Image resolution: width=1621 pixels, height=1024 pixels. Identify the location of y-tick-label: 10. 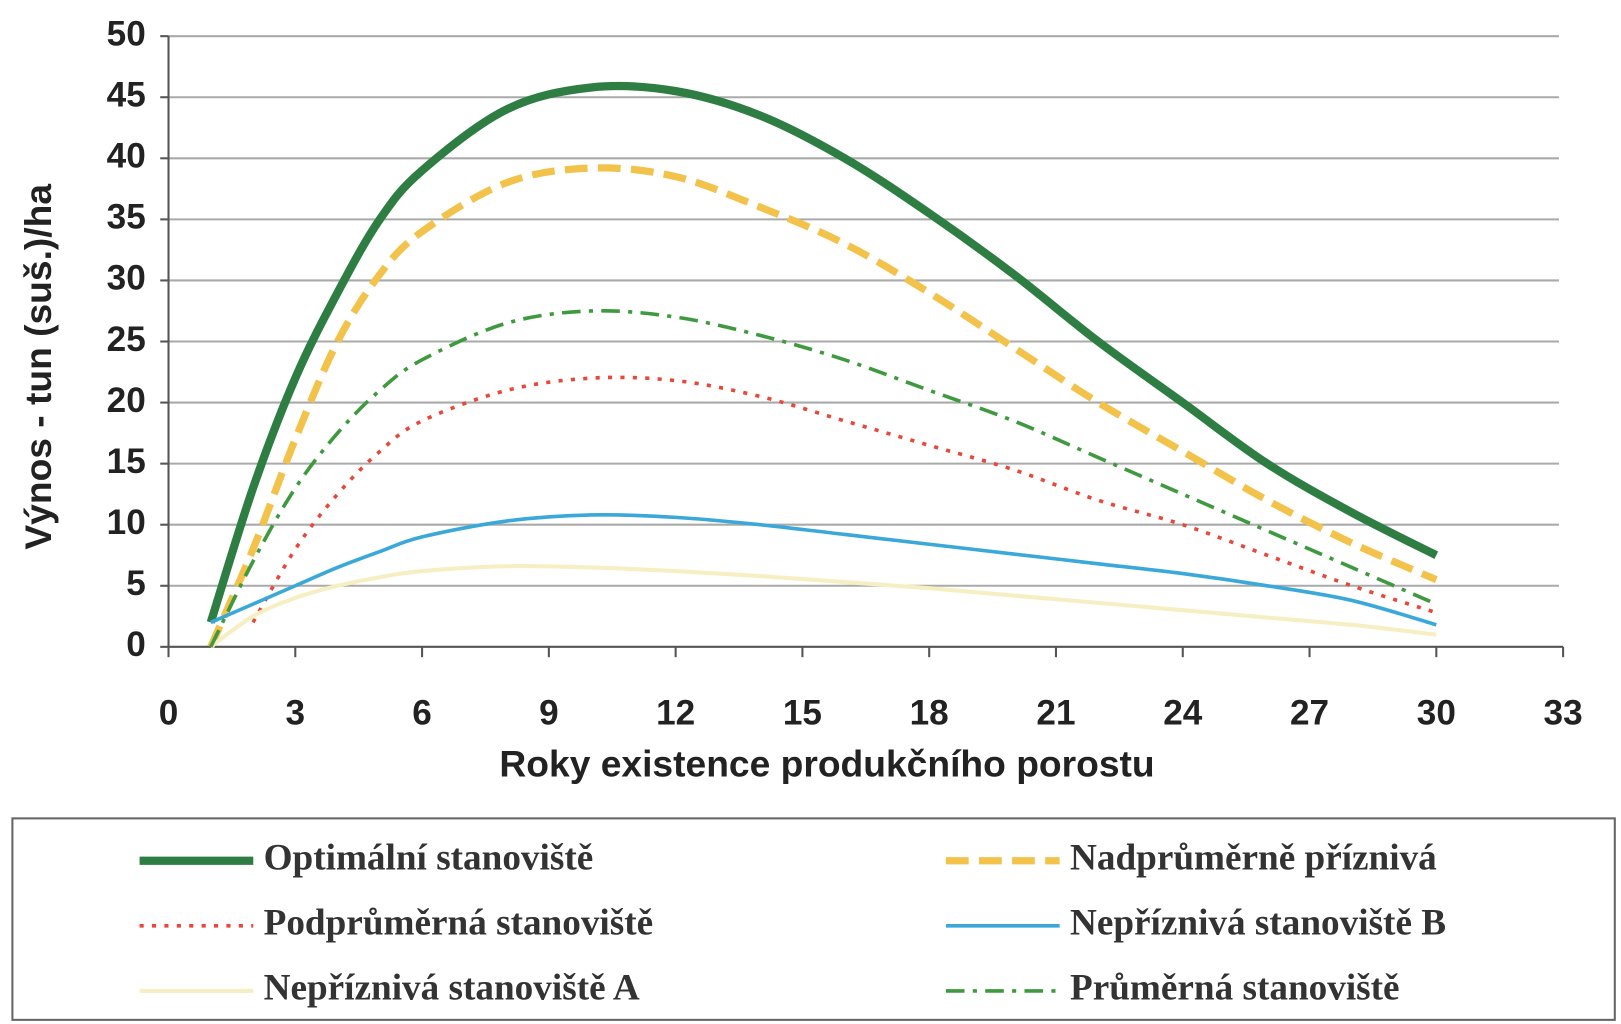
(126, 522).